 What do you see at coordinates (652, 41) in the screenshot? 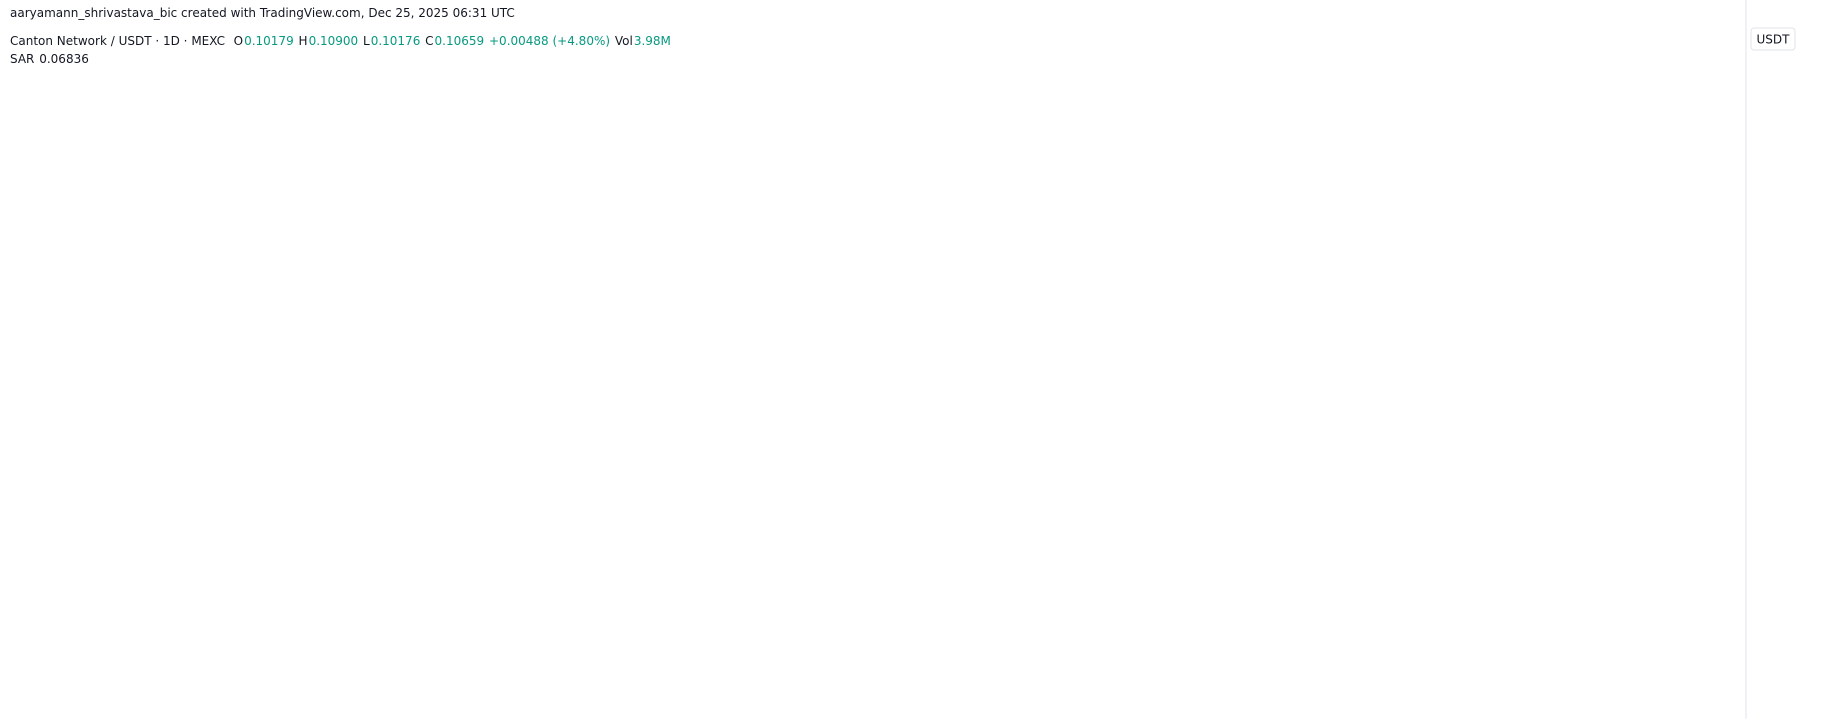
I see `volume: 3.98M` at bounding box center [652, 41].